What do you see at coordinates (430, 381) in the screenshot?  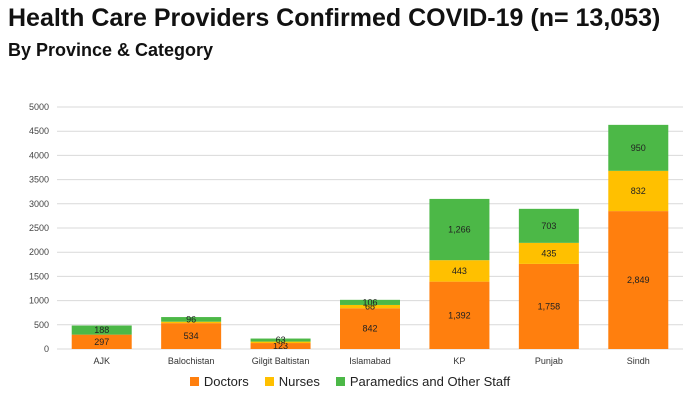 I see `legend-label: Paramedics and Other Staff` at bounding box center [430, 381].